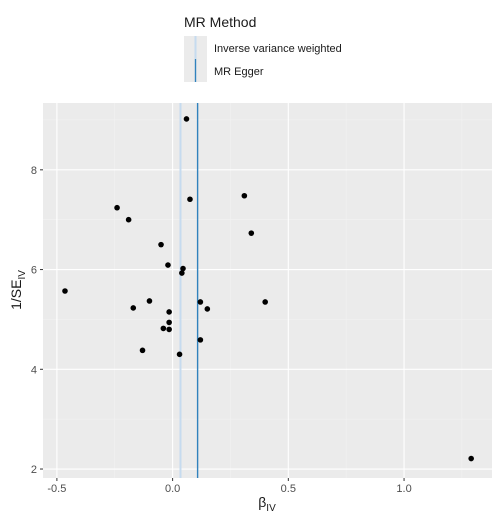 The height and width of the screenshot is (520, 500). Describe the element at coordinates (34, 370) in the screenshot. I see `y-tick-label-1: 4` at that location.